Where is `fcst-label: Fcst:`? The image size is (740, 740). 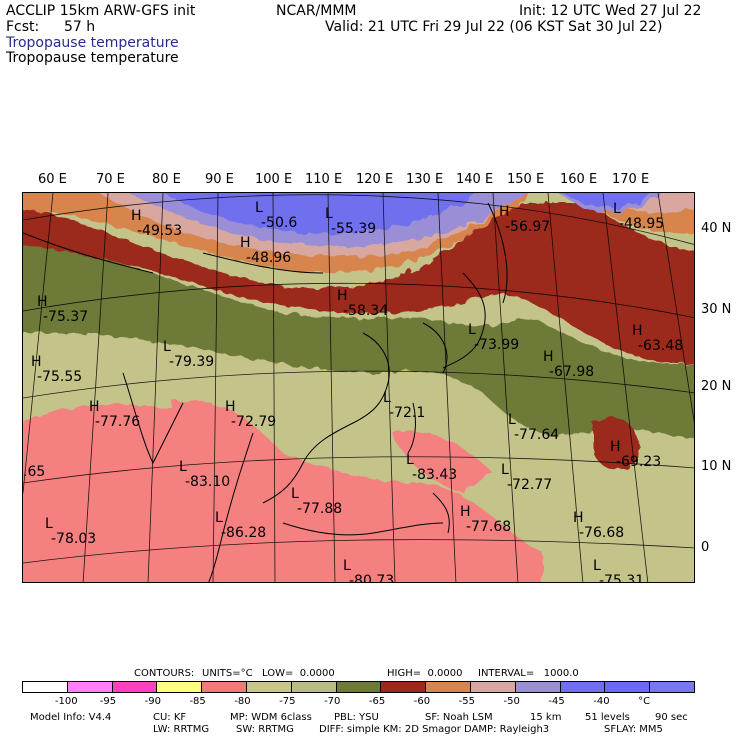
fcst-label: Fcst: is located at coordinates (23, 27).